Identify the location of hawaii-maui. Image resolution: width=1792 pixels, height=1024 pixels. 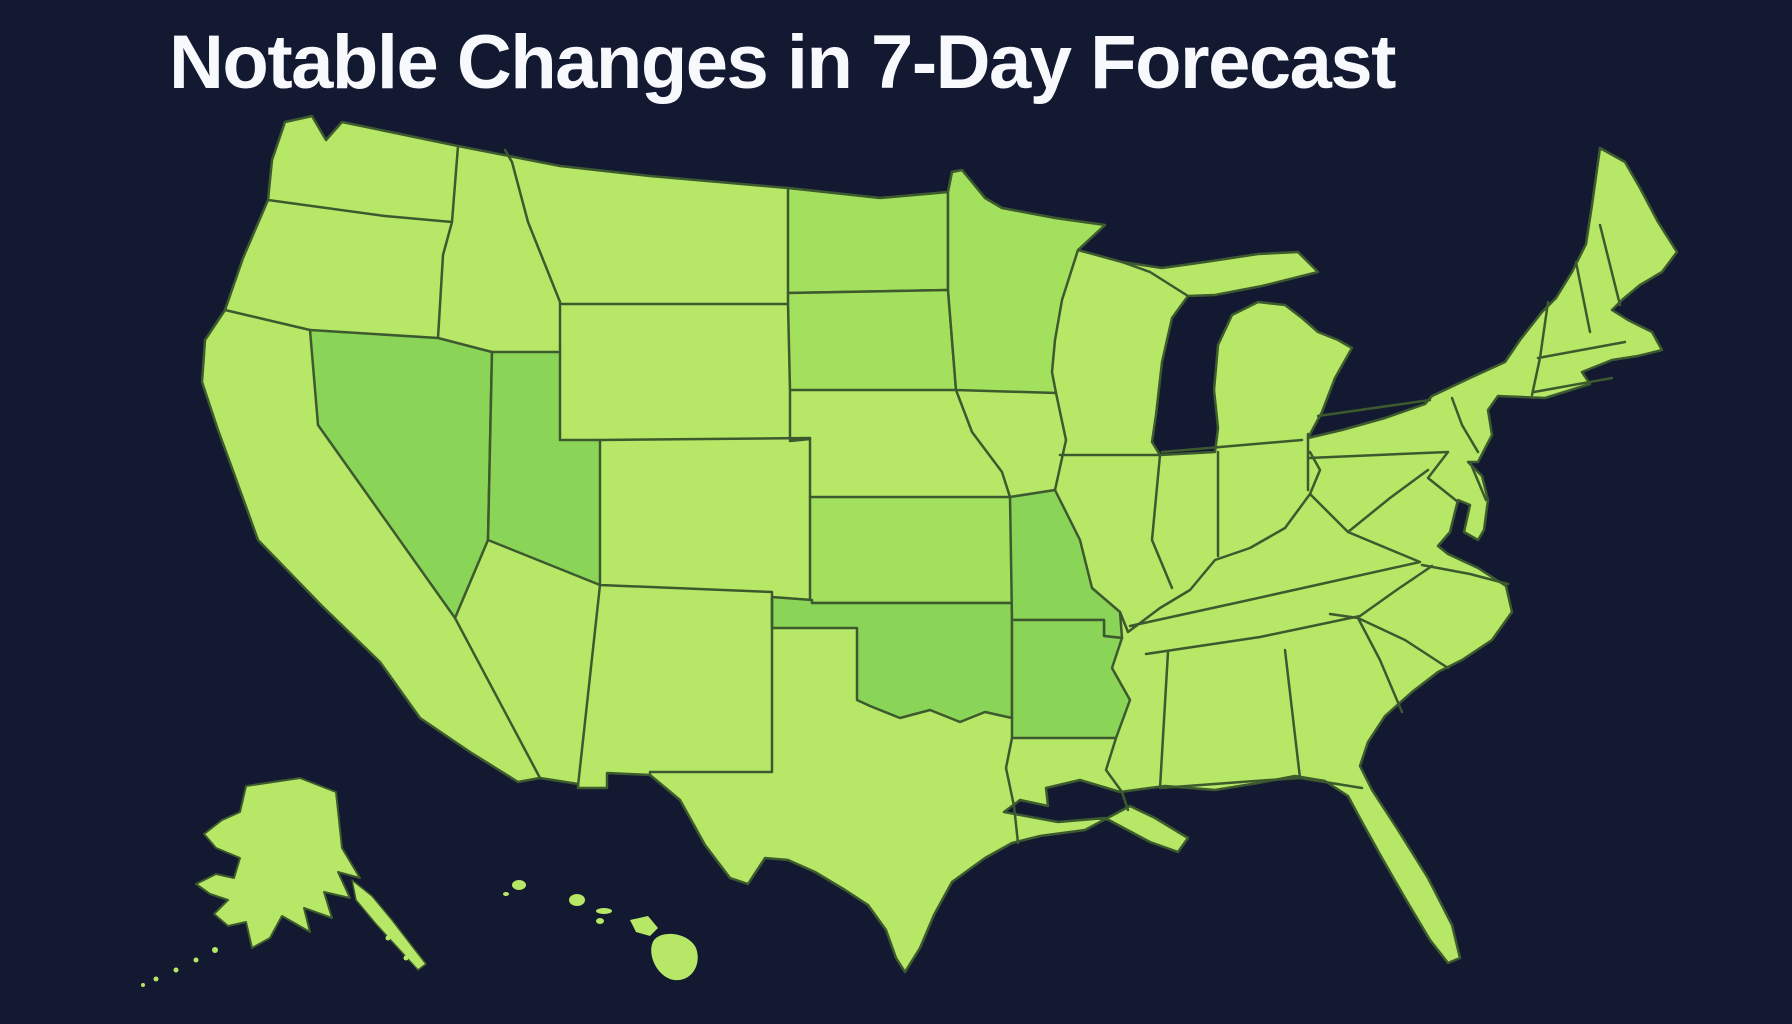
(644, 926).